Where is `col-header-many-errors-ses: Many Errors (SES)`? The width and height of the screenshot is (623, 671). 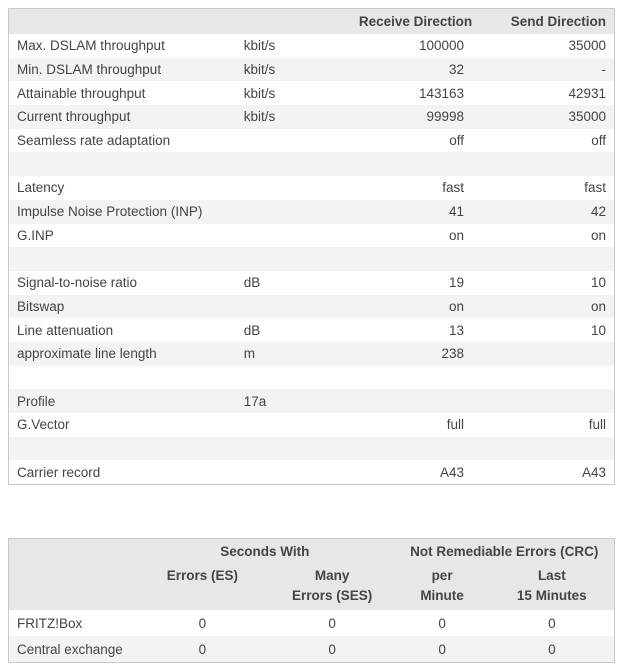
col-header-many-errors-ses: Many Errors (SES) is located at coordinates (332, 587).